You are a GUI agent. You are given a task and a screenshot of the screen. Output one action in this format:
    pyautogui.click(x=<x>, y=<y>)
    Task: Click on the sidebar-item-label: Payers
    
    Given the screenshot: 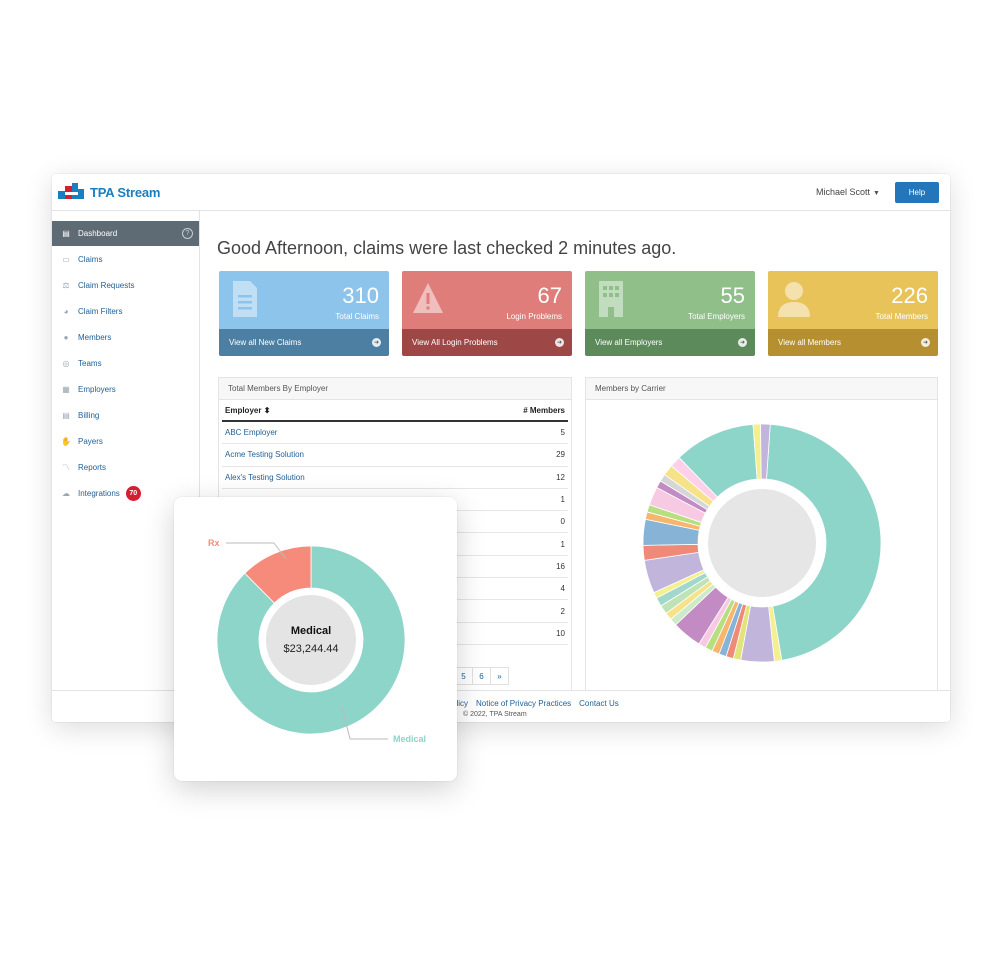 What is the action you would take?
    pyautogui.click(x=90, y=442)
    